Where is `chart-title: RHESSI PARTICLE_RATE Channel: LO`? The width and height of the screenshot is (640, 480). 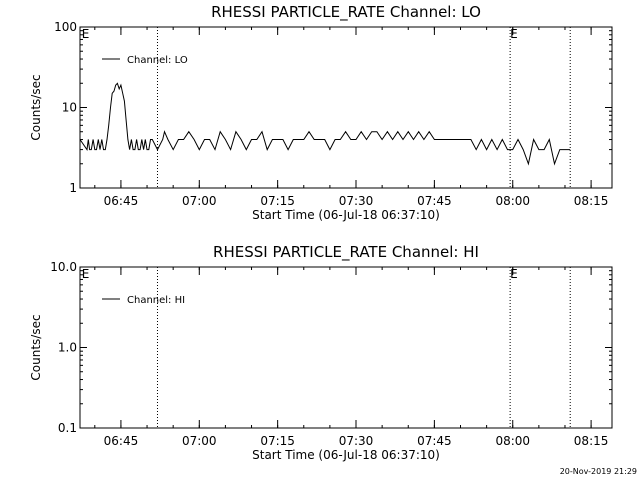
chart-title: RHESSI PARTICLE_RATE Channel: LO is located at coordinates (346, 12).